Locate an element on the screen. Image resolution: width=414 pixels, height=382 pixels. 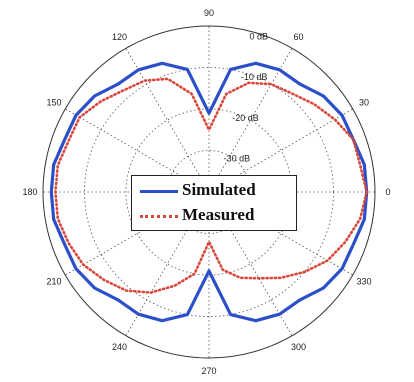
legend-item-measured: Measured is located at coordinates (214, 216).